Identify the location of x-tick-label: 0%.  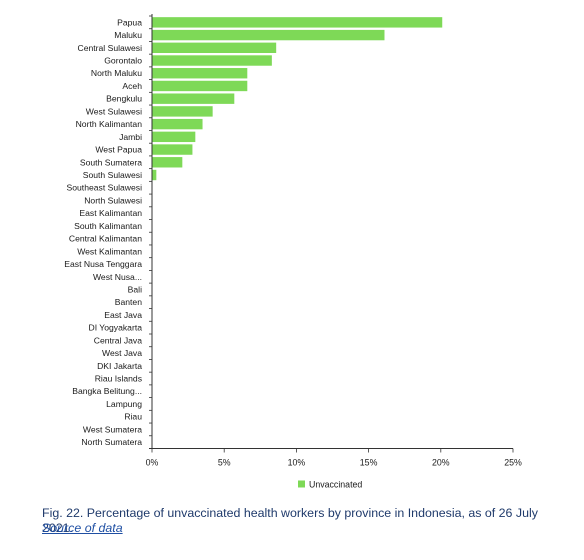
(152, 462).